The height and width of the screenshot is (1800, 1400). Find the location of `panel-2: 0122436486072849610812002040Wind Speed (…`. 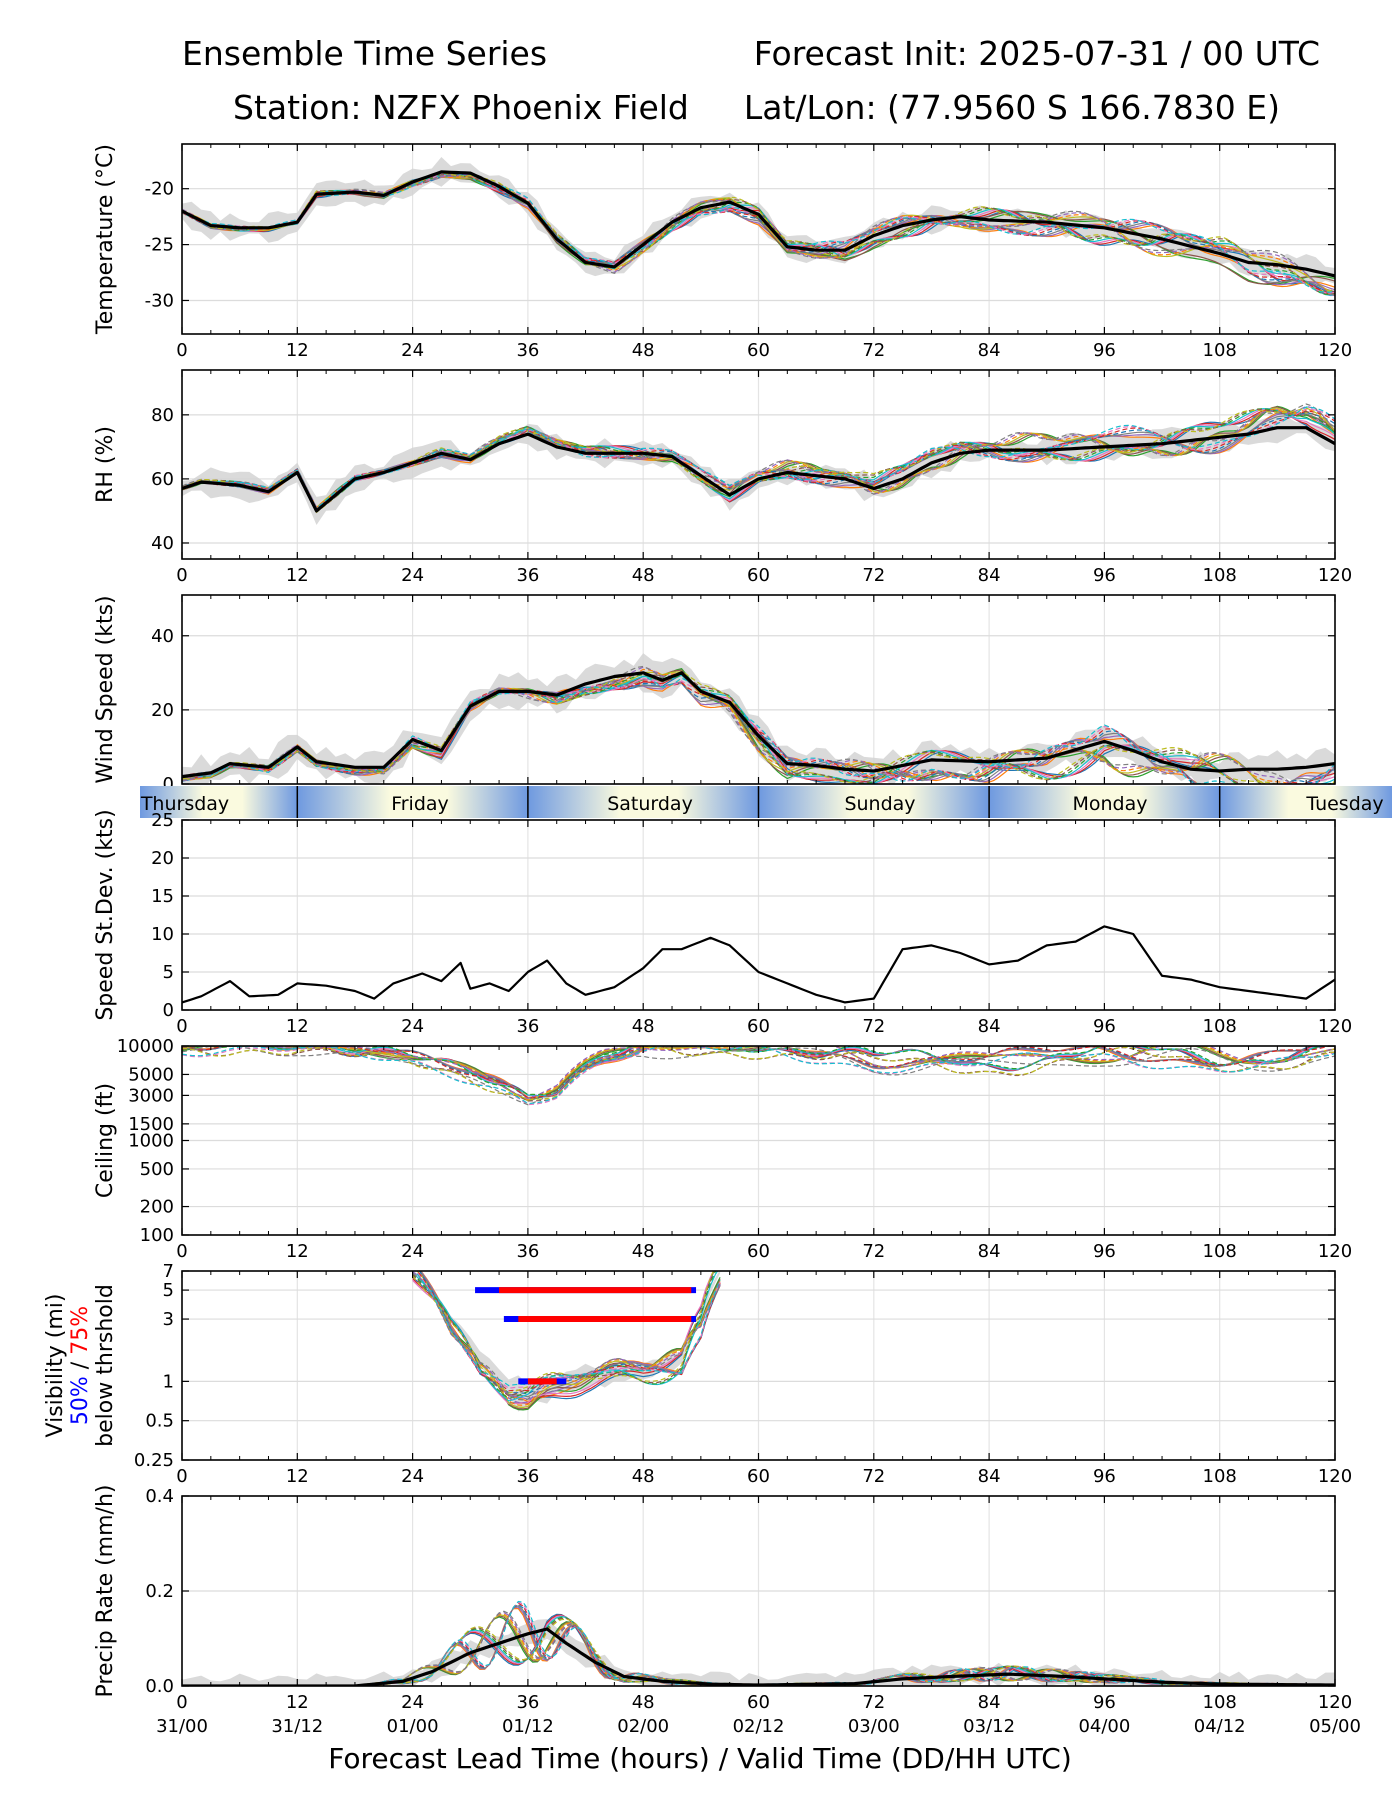

panel-2: 0122436486072849610812002040Wind Speed (… is located at coordinates (722, 702).